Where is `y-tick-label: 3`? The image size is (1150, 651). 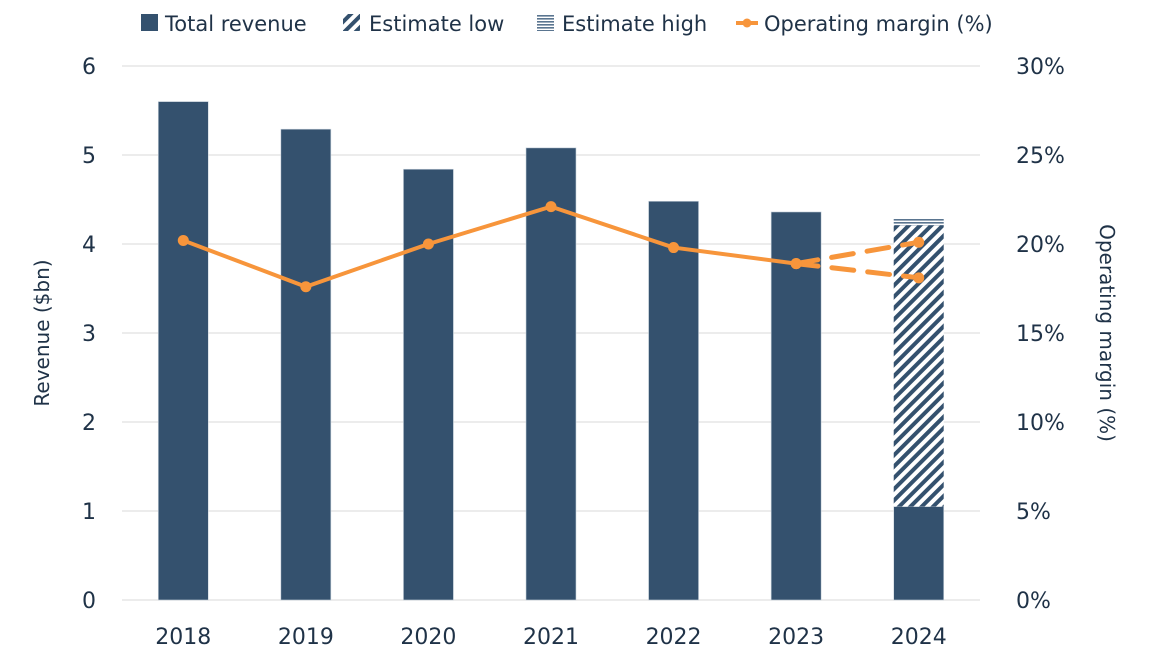
y-tick-label: 3 is located at coordinates (89, 334).